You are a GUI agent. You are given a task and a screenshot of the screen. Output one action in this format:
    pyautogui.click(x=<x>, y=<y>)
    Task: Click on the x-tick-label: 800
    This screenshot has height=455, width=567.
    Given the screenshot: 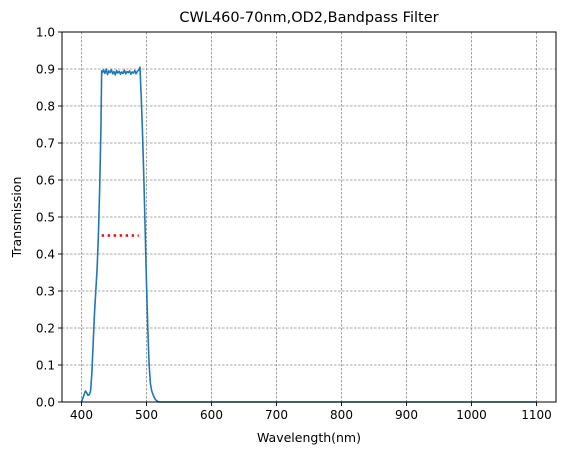 What is the action you would take?
    pyautogui.click(x=341, y=415)
    